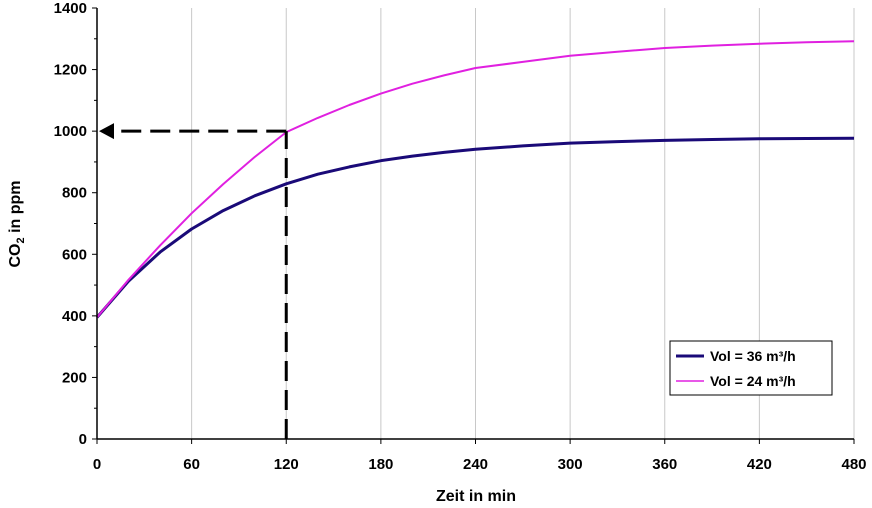 The image size is (872, 508). Describe the element at coordinates (70, 70) in the screenshot. I see `y-tick-label-1200: 1200` at that location.